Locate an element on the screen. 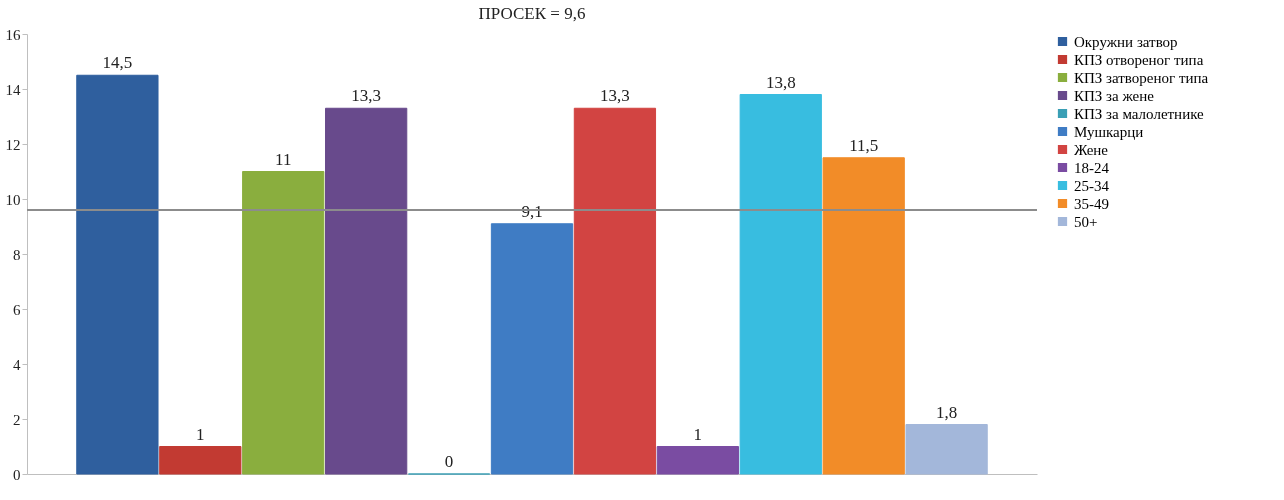 This screenshot has height=500, width=1284. legend-label: 50+ is located at coordinates (1086, 221).